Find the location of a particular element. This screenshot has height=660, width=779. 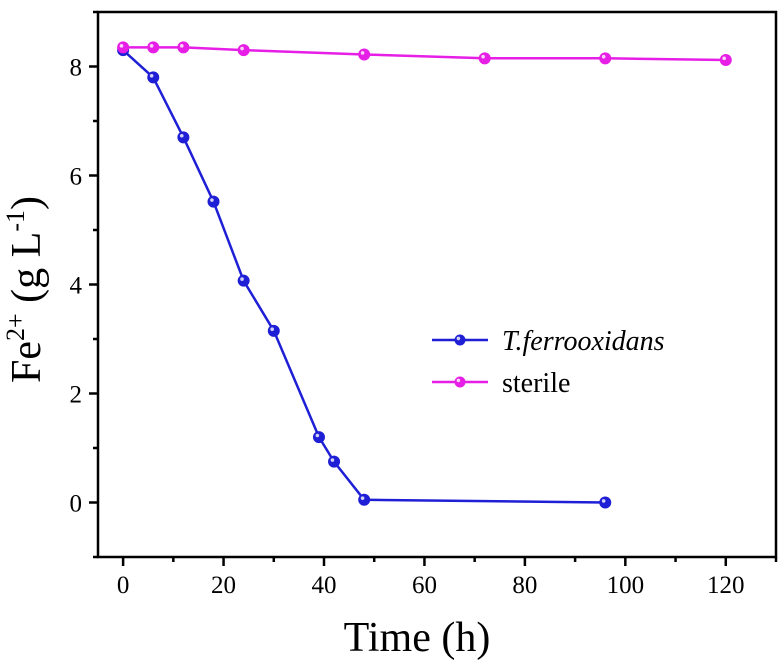

x-tick-label: 60 is located at coordinates (424, 585).